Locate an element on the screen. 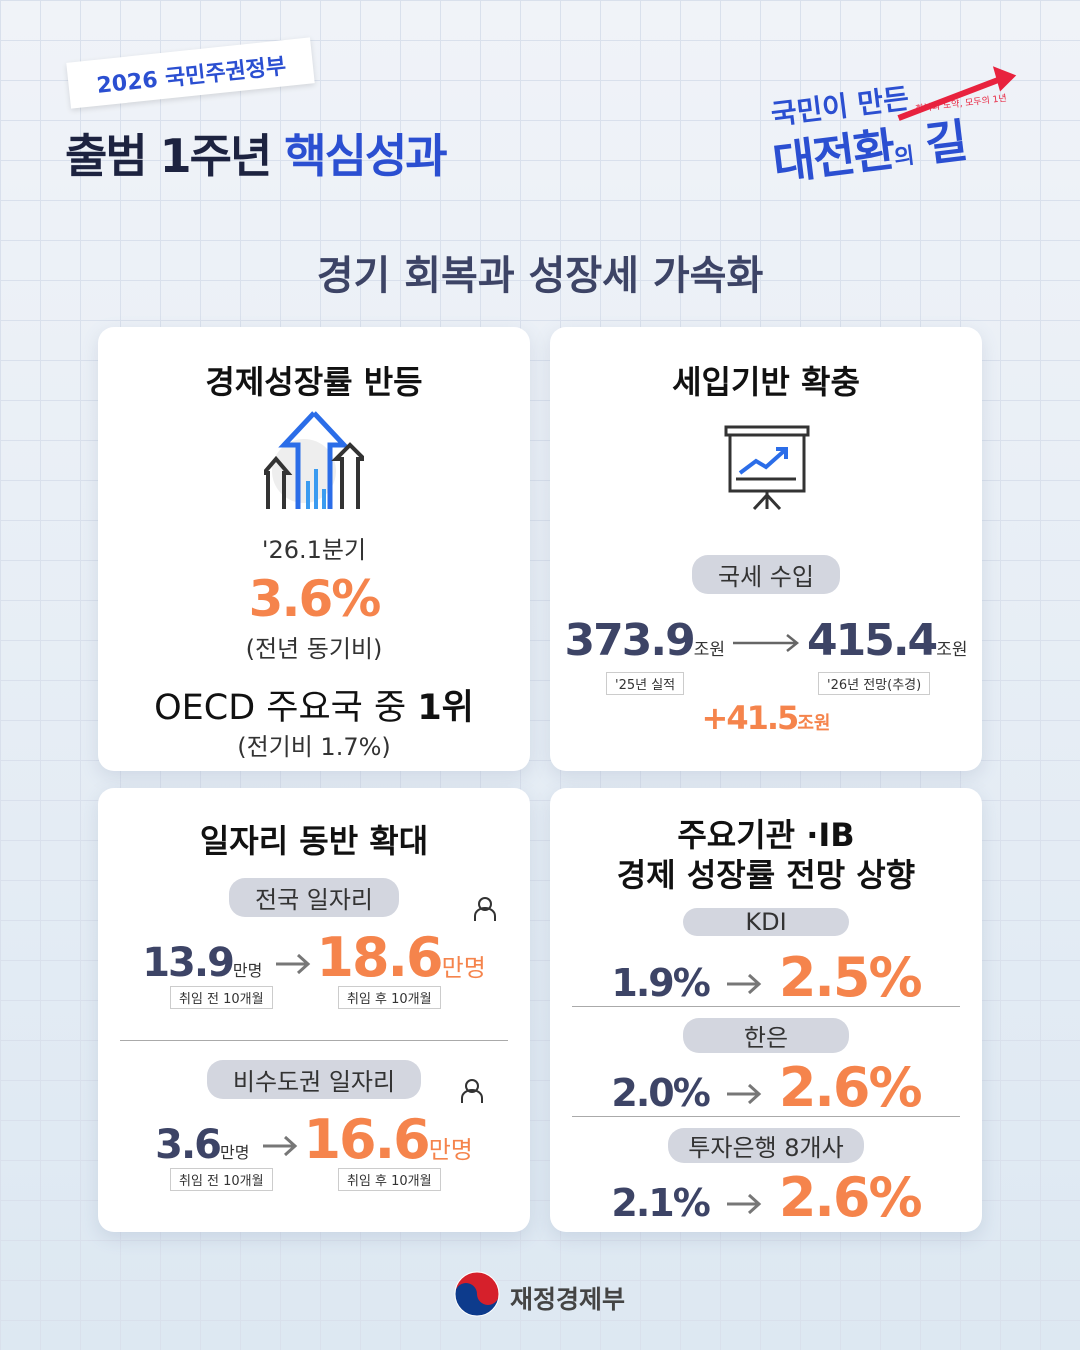  growth-icon is located at coordinates (314, 460).